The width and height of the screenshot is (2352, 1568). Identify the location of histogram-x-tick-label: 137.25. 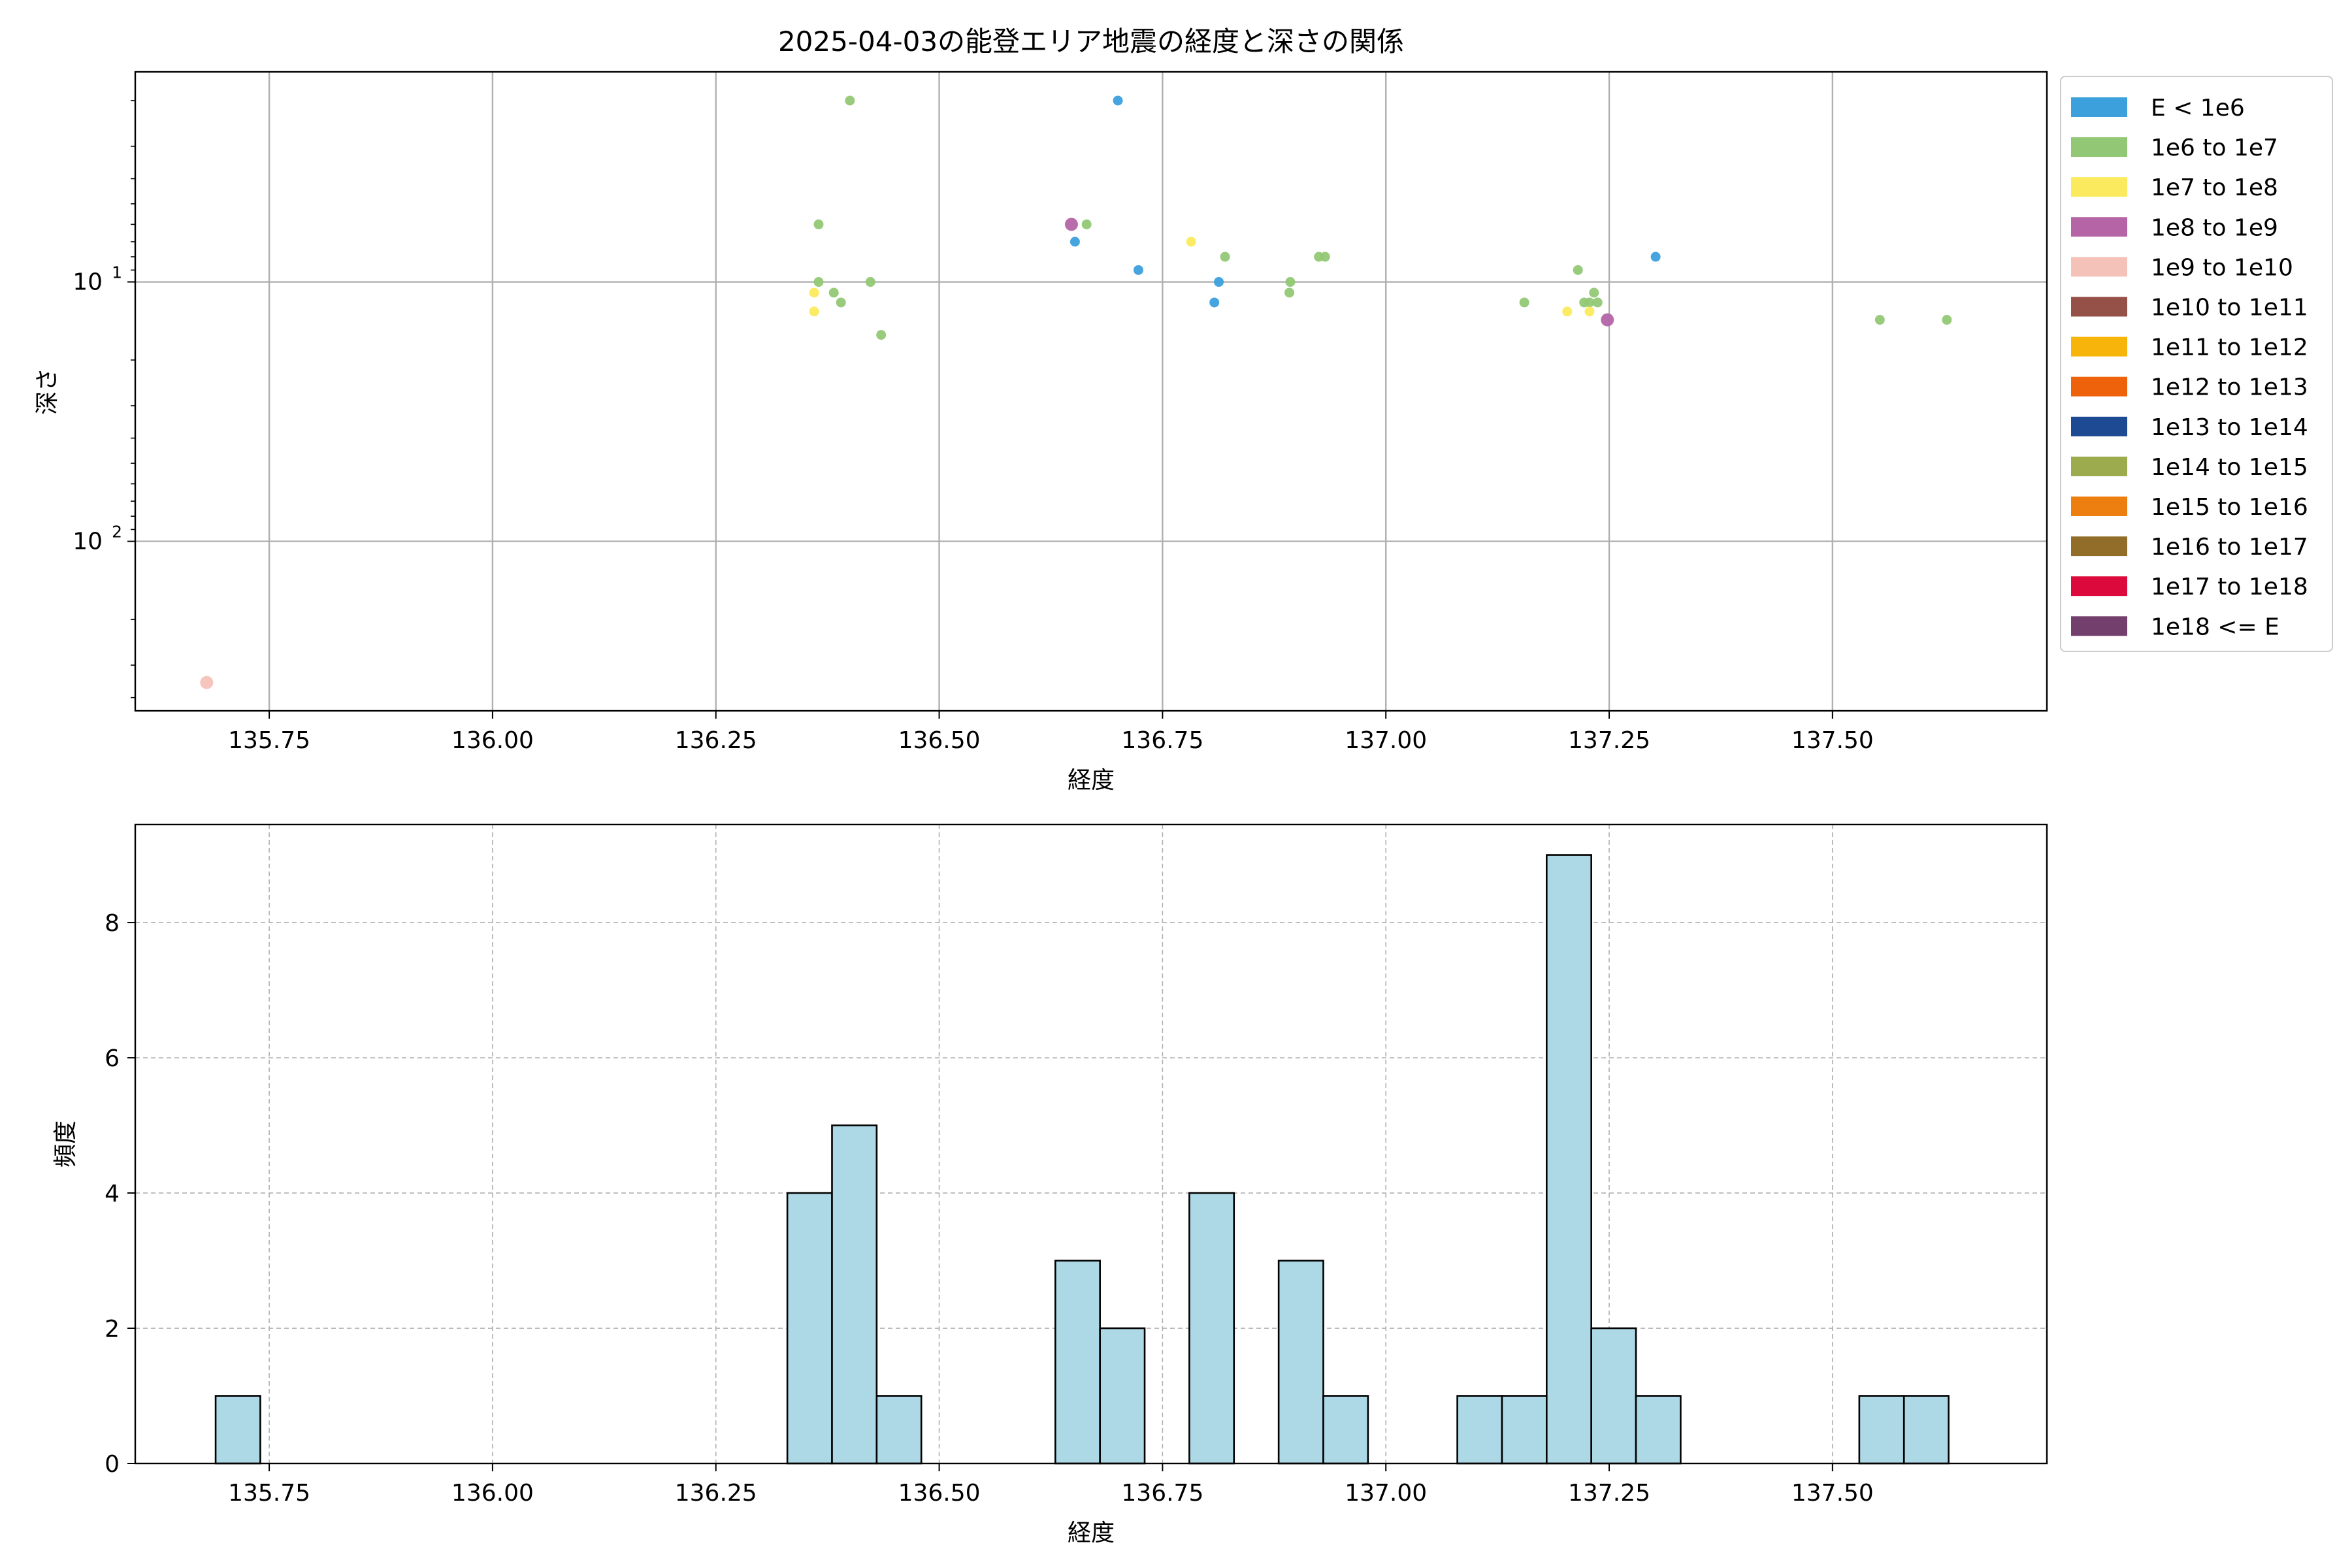
(1609, 1493).